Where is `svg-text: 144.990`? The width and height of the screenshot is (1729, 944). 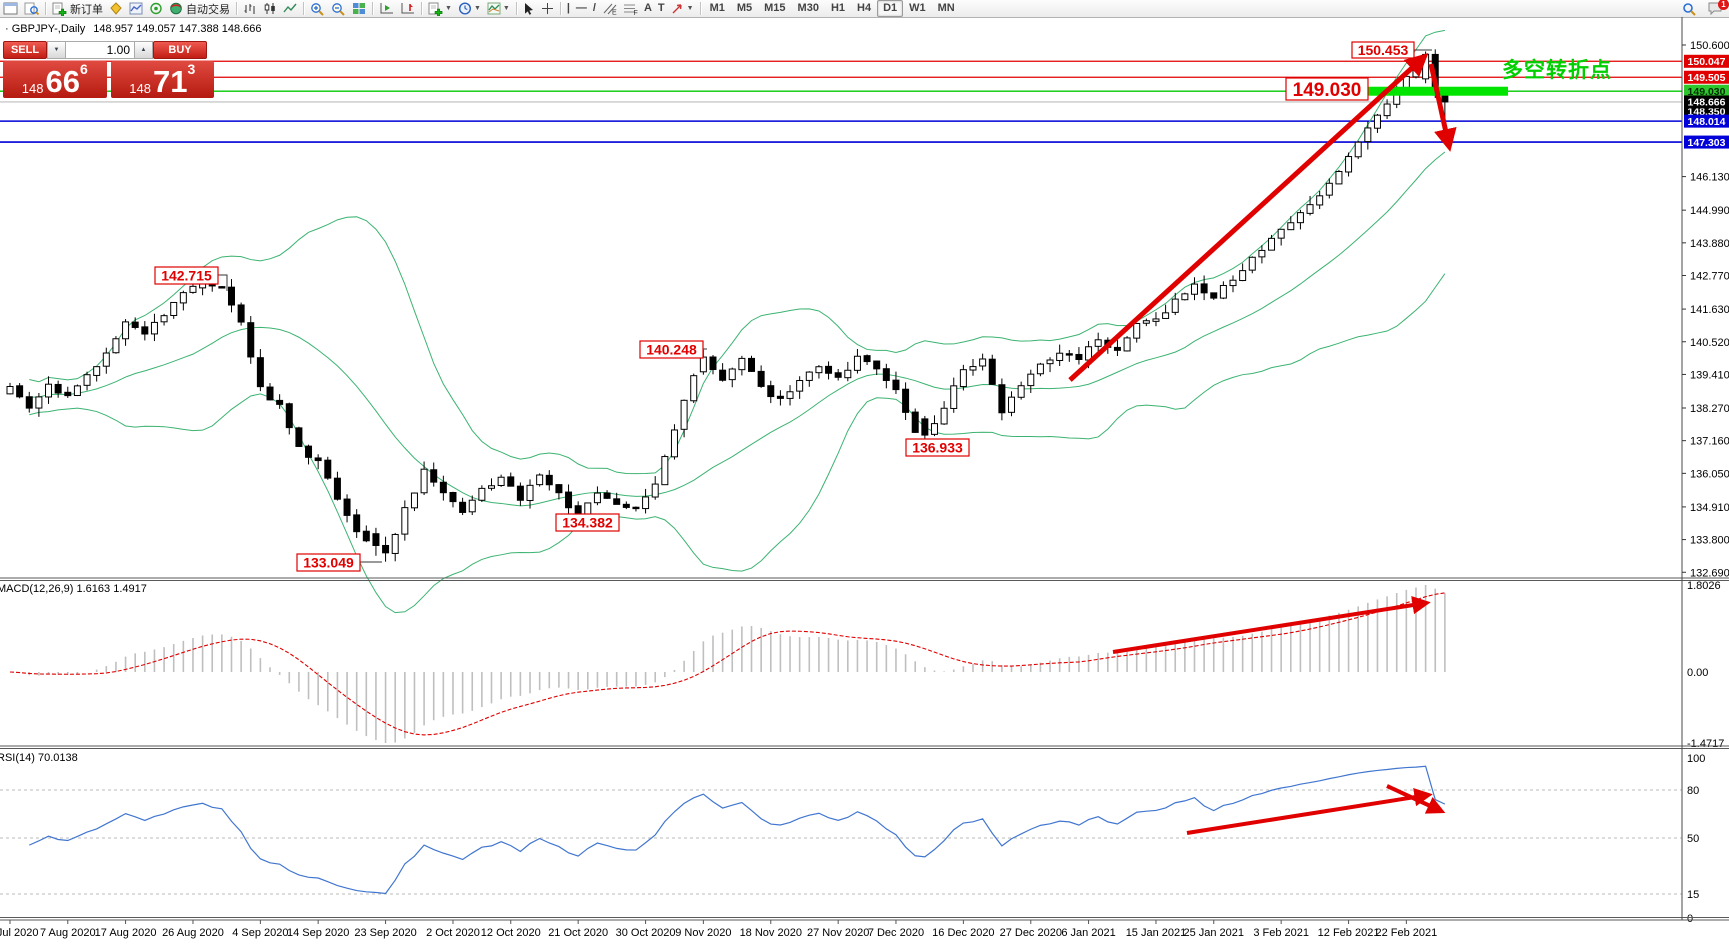
svg-text: 144.990 is located at coordinates (1709, 211).